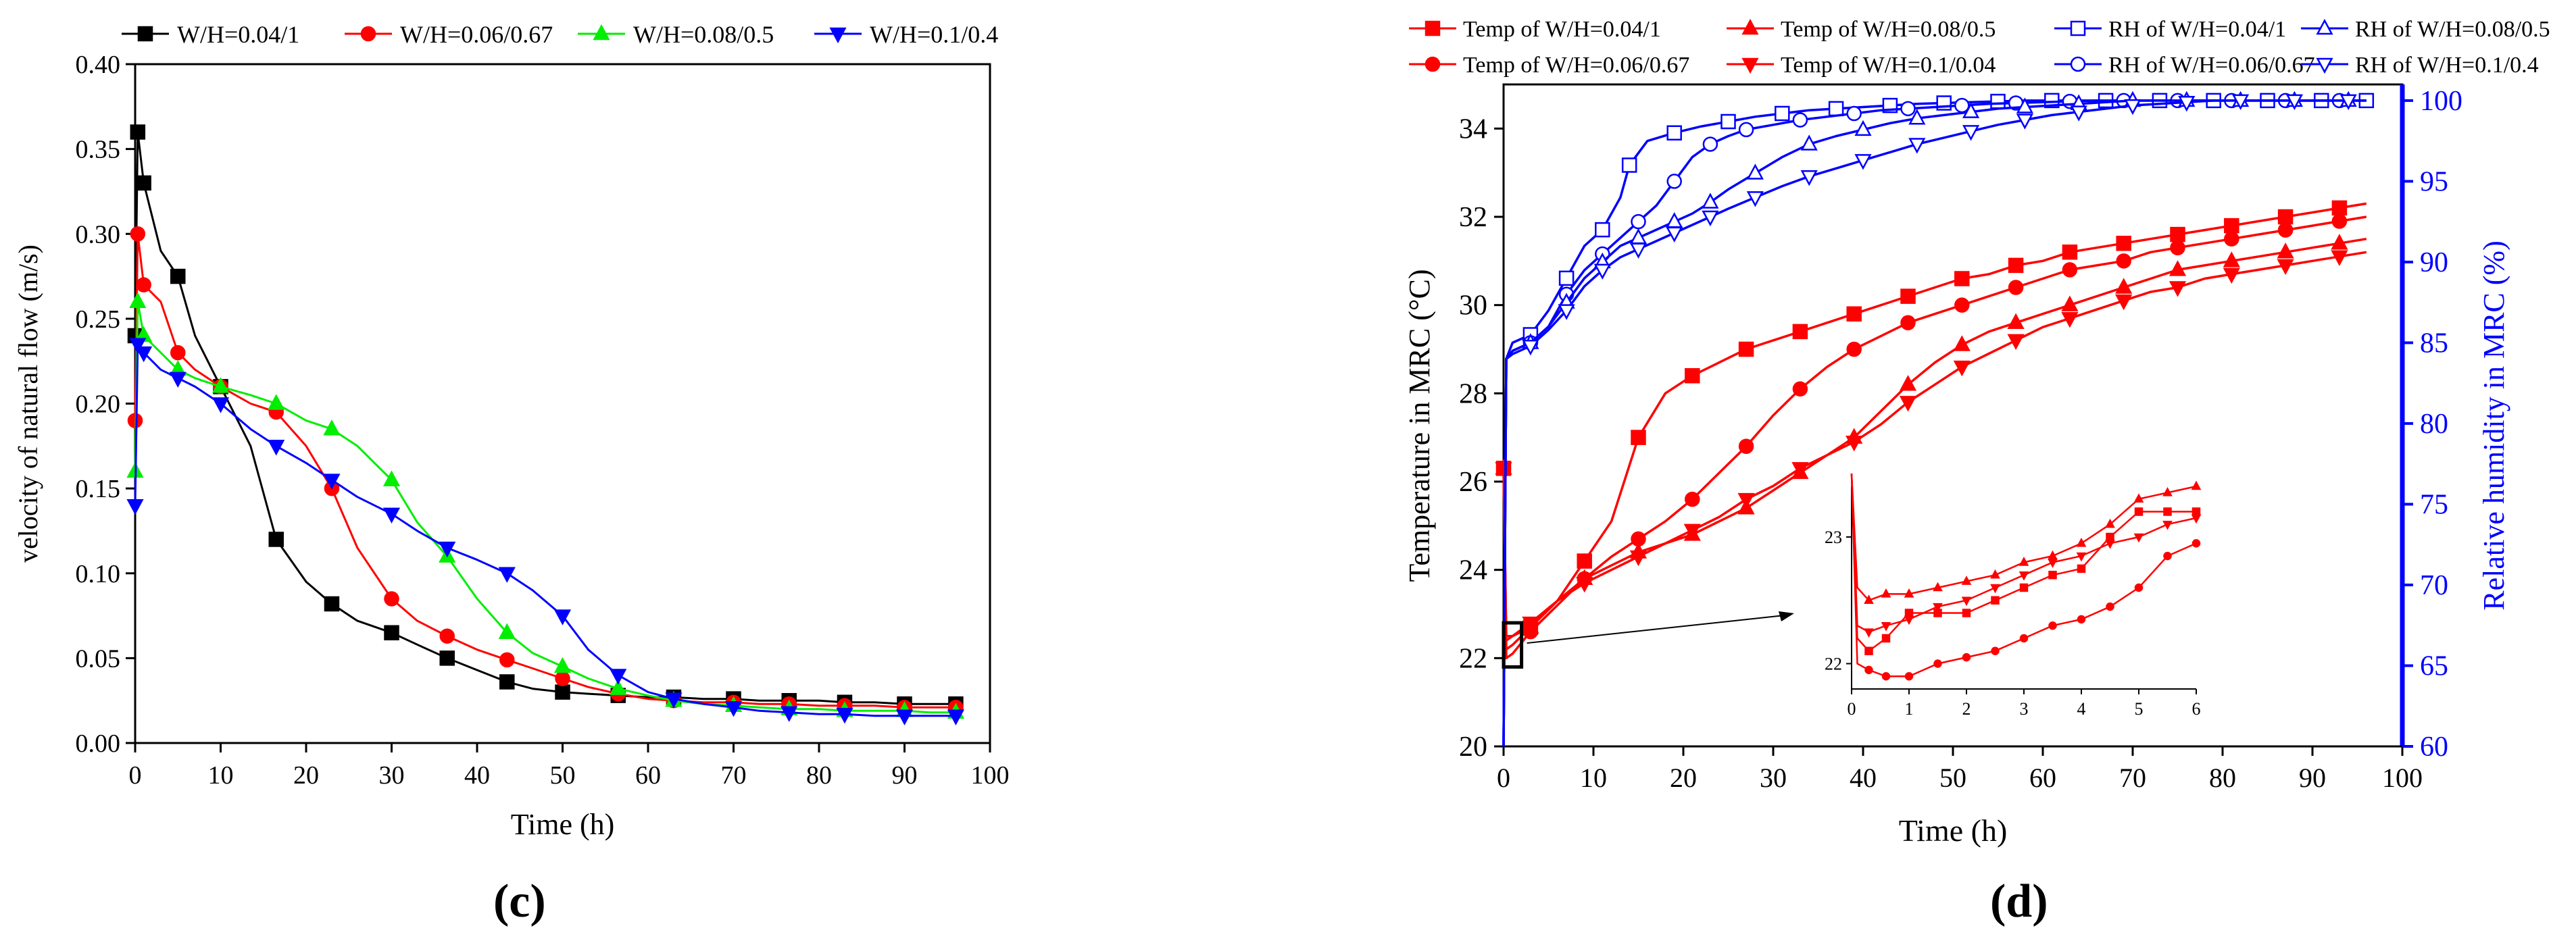  Describe the element at coordinates (2434, 666) in the screenshot. I see `y2-tick-label: 65` at that location.